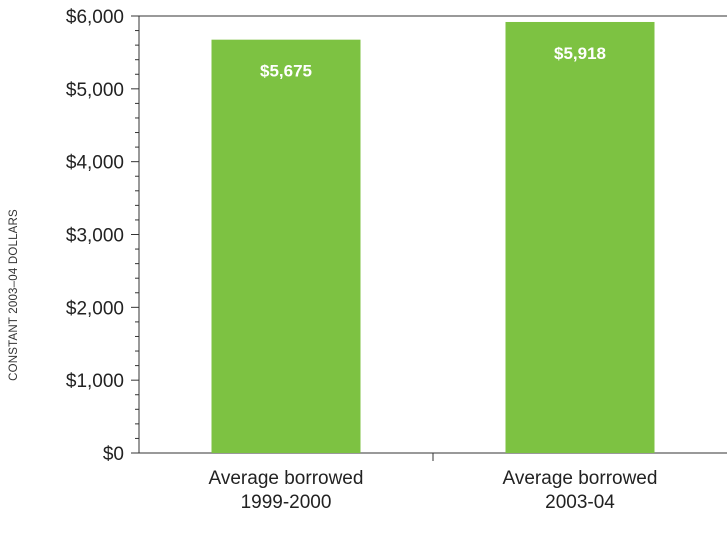 Image resolution: width=727 pixels, height=537 pixels. I want to click on y-tick-label: $2,000, so click(95, 308).